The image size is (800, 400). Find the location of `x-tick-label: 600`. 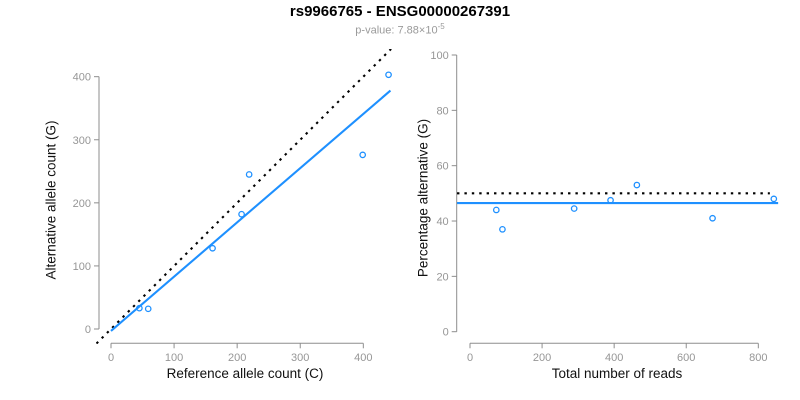

x-tick-label: 600 is located at coordinates (686, 358).